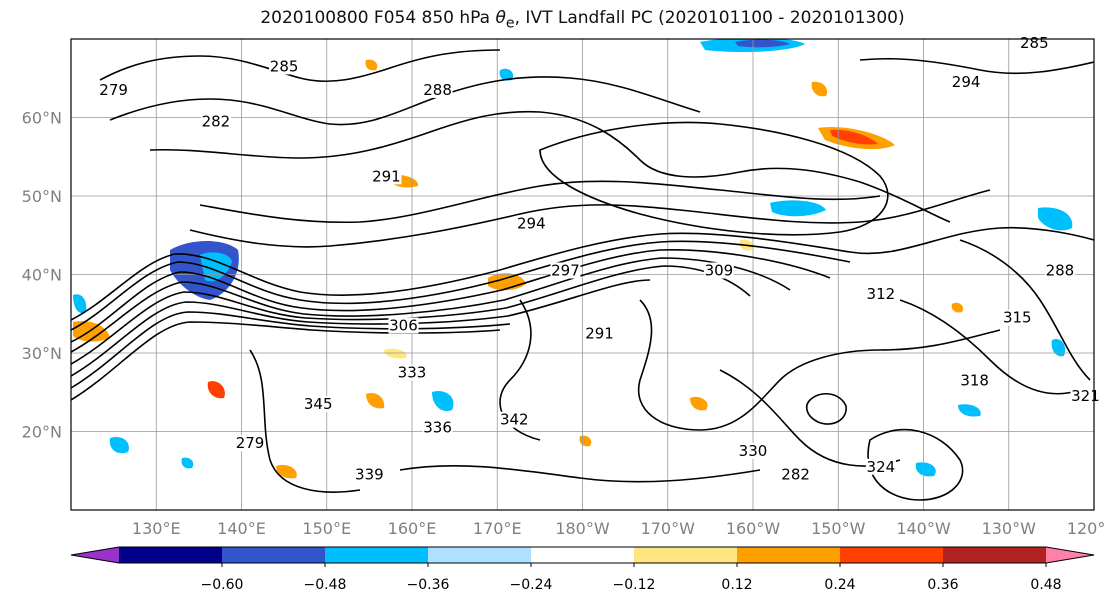 This screenshot has height=603, width=1105. What do you see at coordinates (839, 585) in the screenshot?
I see `colorbar-tick-label: 0.24` at bounding box center [839, 585].